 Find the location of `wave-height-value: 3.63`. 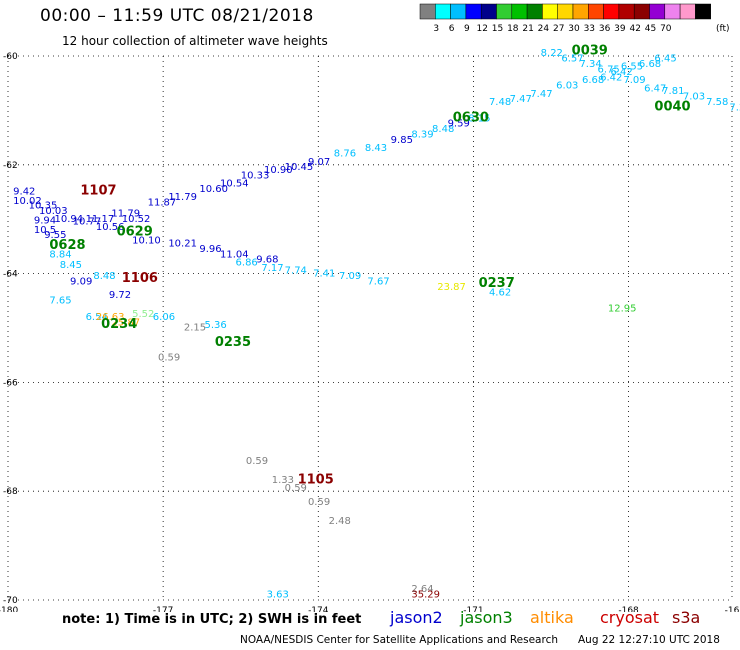

wave-height-value: 3.63 is located at coordinates (278, 594).